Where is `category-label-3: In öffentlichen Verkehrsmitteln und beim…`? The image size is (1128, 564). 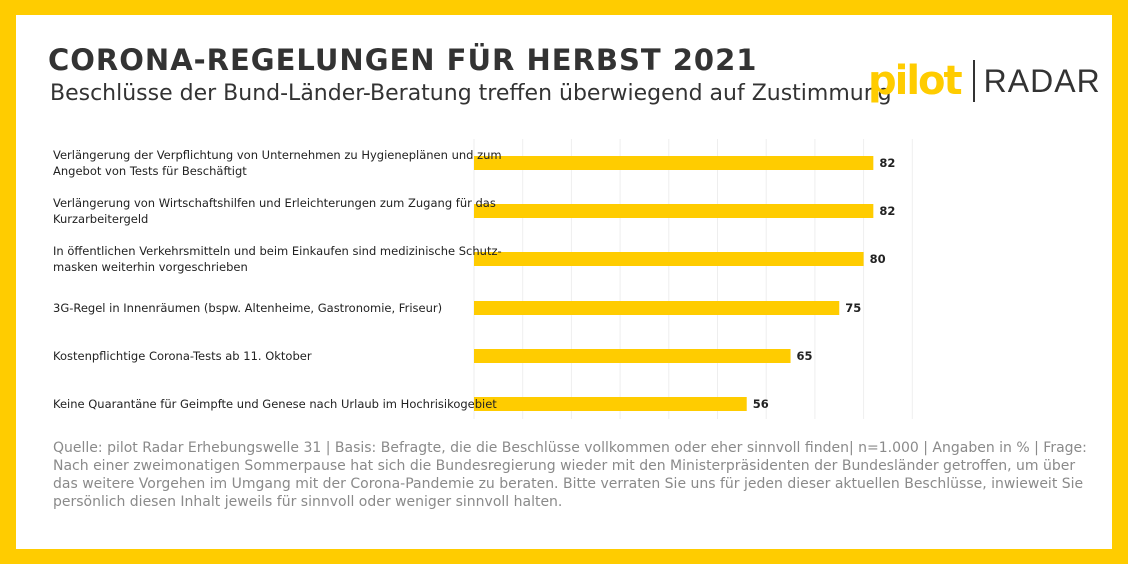
category-label-3: In öffentlichen Verkehrsmitteln und beim… is located at coordinates (277, 259).